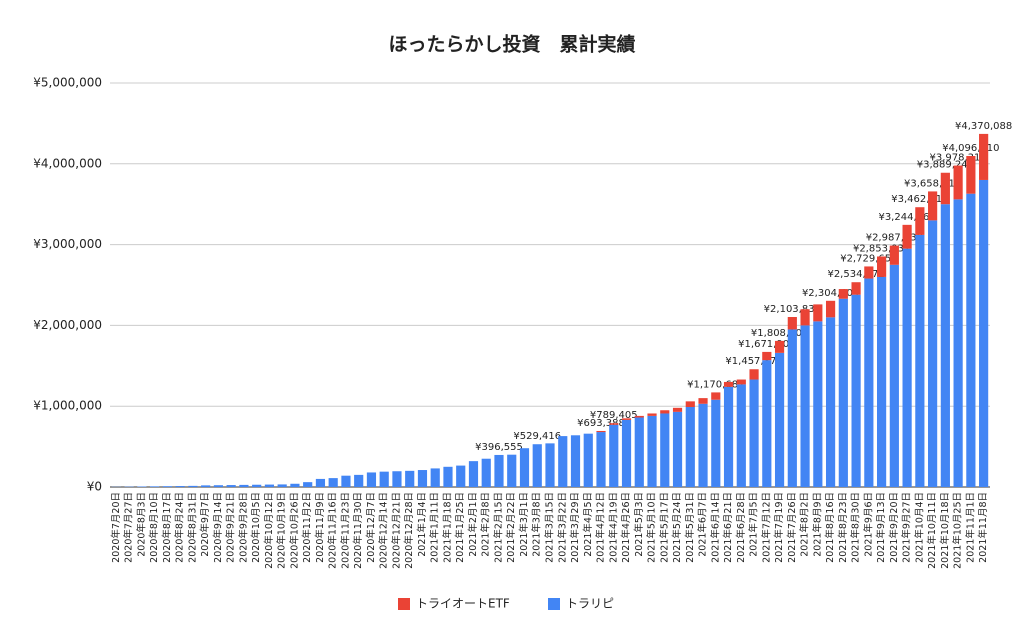 This screenshot has width=1024, height=644. I want to click on x-tick-label: 2021年8月2日, so click(805, 524).